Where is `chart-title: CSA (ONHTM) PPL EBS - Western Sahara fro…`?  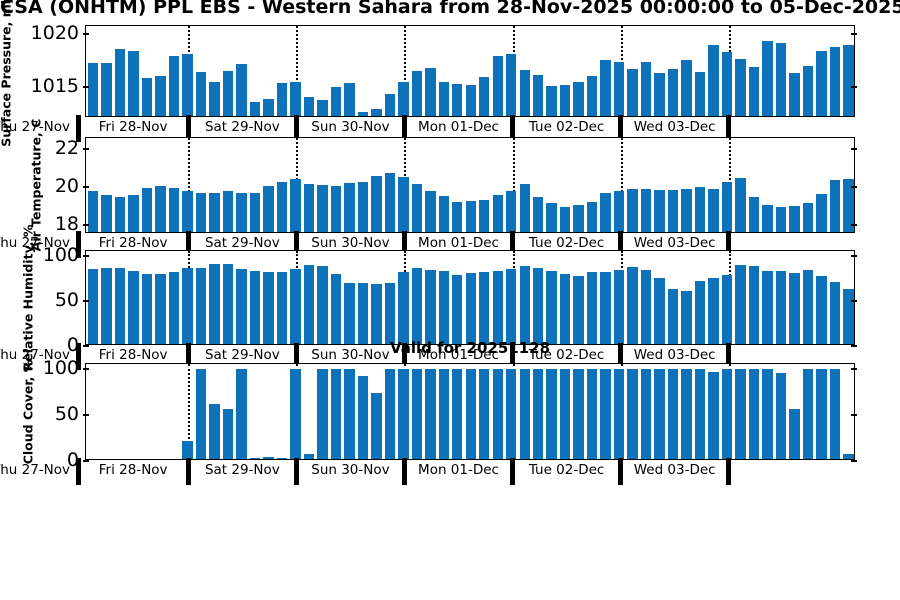 chart-title: CSA (ONHTM) PPL EBS - Western Sahara fro… is located at coordinates (450, 9).